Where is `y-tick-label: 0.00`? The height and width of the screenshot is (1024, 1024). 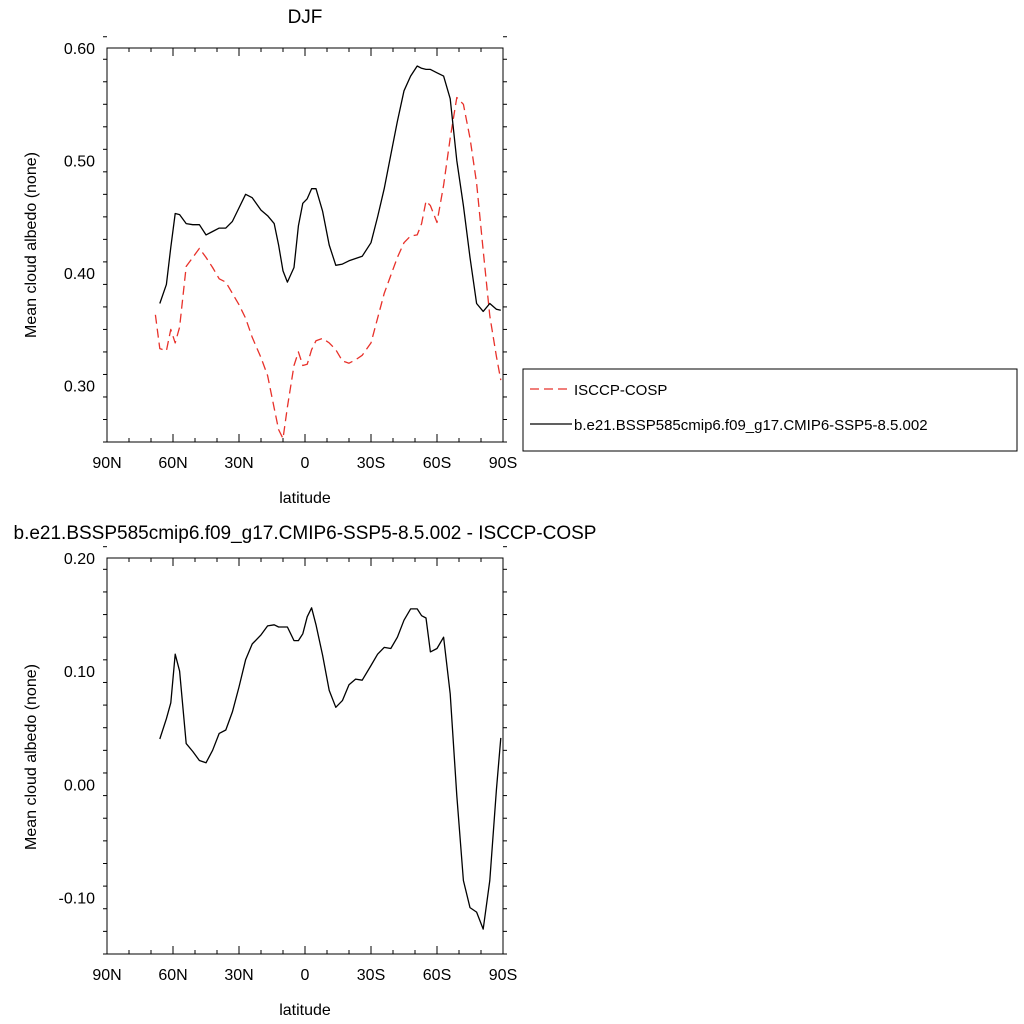
y-tick-label: 0.00 is located at coordinates (79, 785).